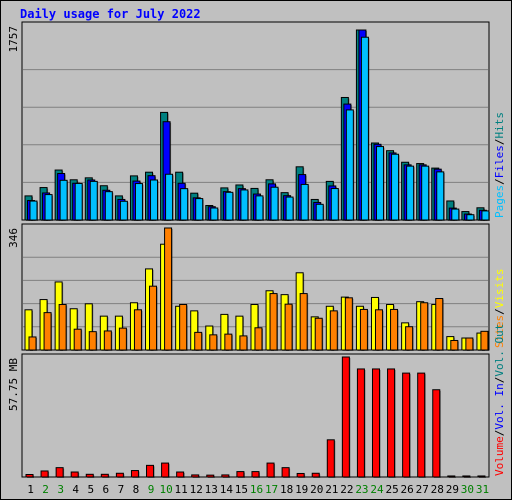 This screenshot has height=500, width=512. Describe the element at coordinates (90, 489) in the screenshot. I see `x-tick-label-day-5: 5` at that location.